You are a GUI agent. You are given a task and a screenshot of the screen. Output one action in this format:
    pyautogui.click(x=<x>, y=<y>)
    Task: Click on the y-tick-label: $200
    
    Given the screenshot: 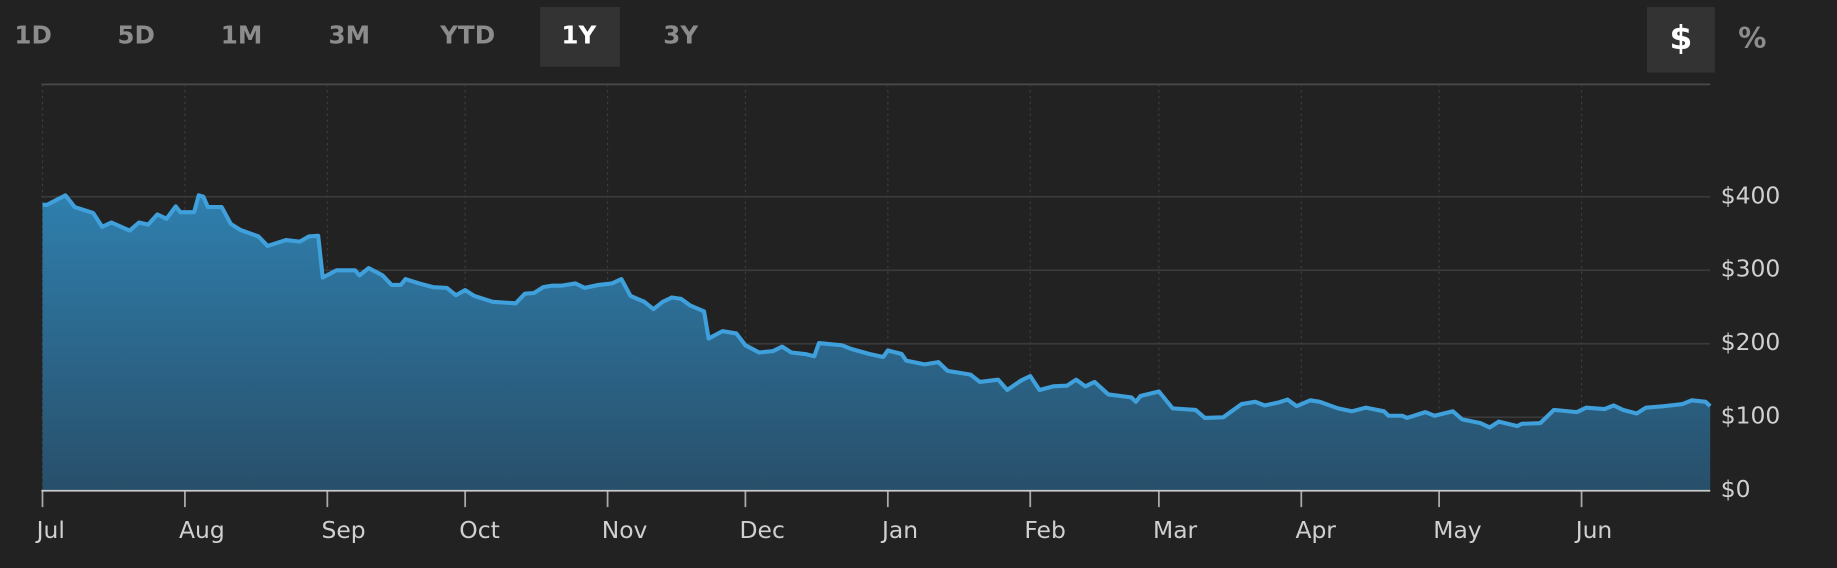 What is the action you would take?
    pyautogui.click(x=1751, y=342)
    